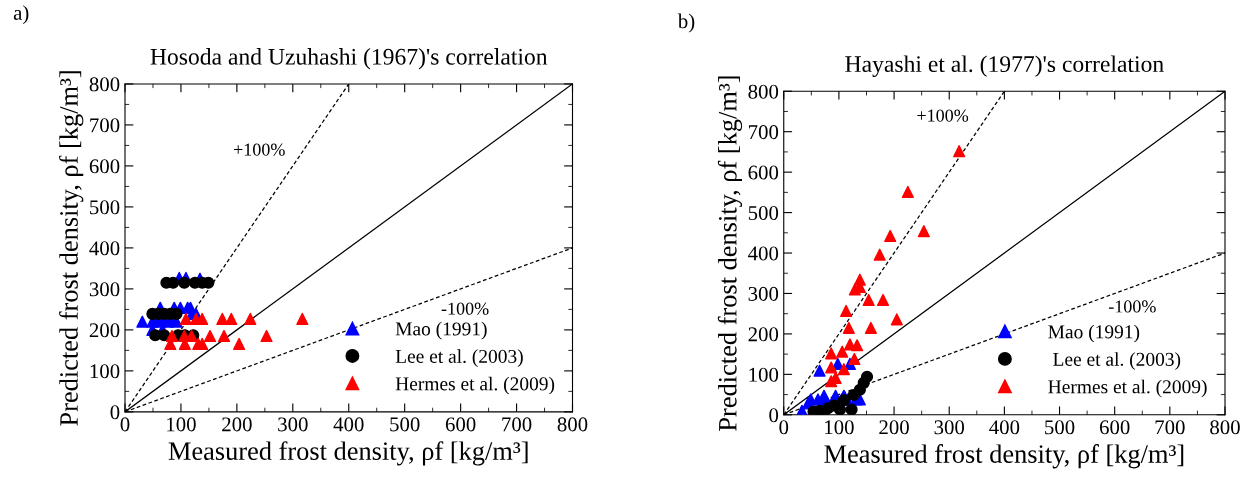  I want to click on text: b), so click(686, 23).